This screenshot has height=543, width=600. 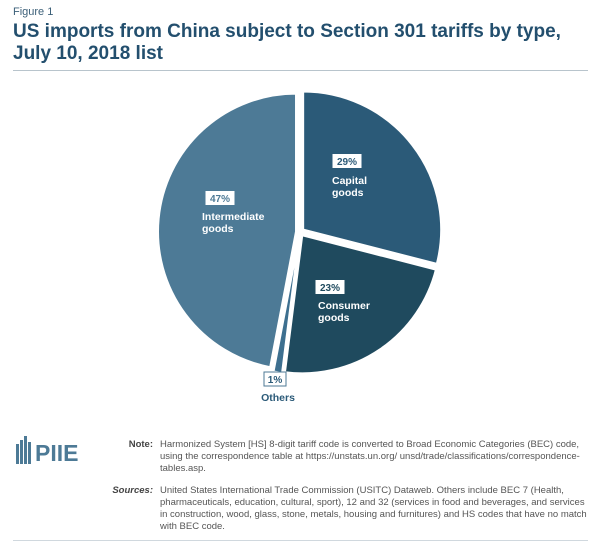 What do you see at coordinates (300, 70) in the screenshot?
I see `top-divider` at bounding box center [300, 70].